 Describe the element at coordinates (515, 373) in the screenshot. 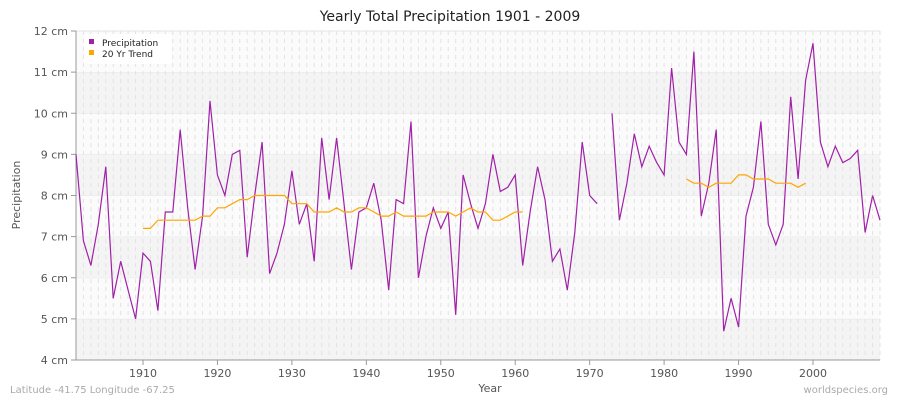

I see `x-tick-label: 1960` at that location.